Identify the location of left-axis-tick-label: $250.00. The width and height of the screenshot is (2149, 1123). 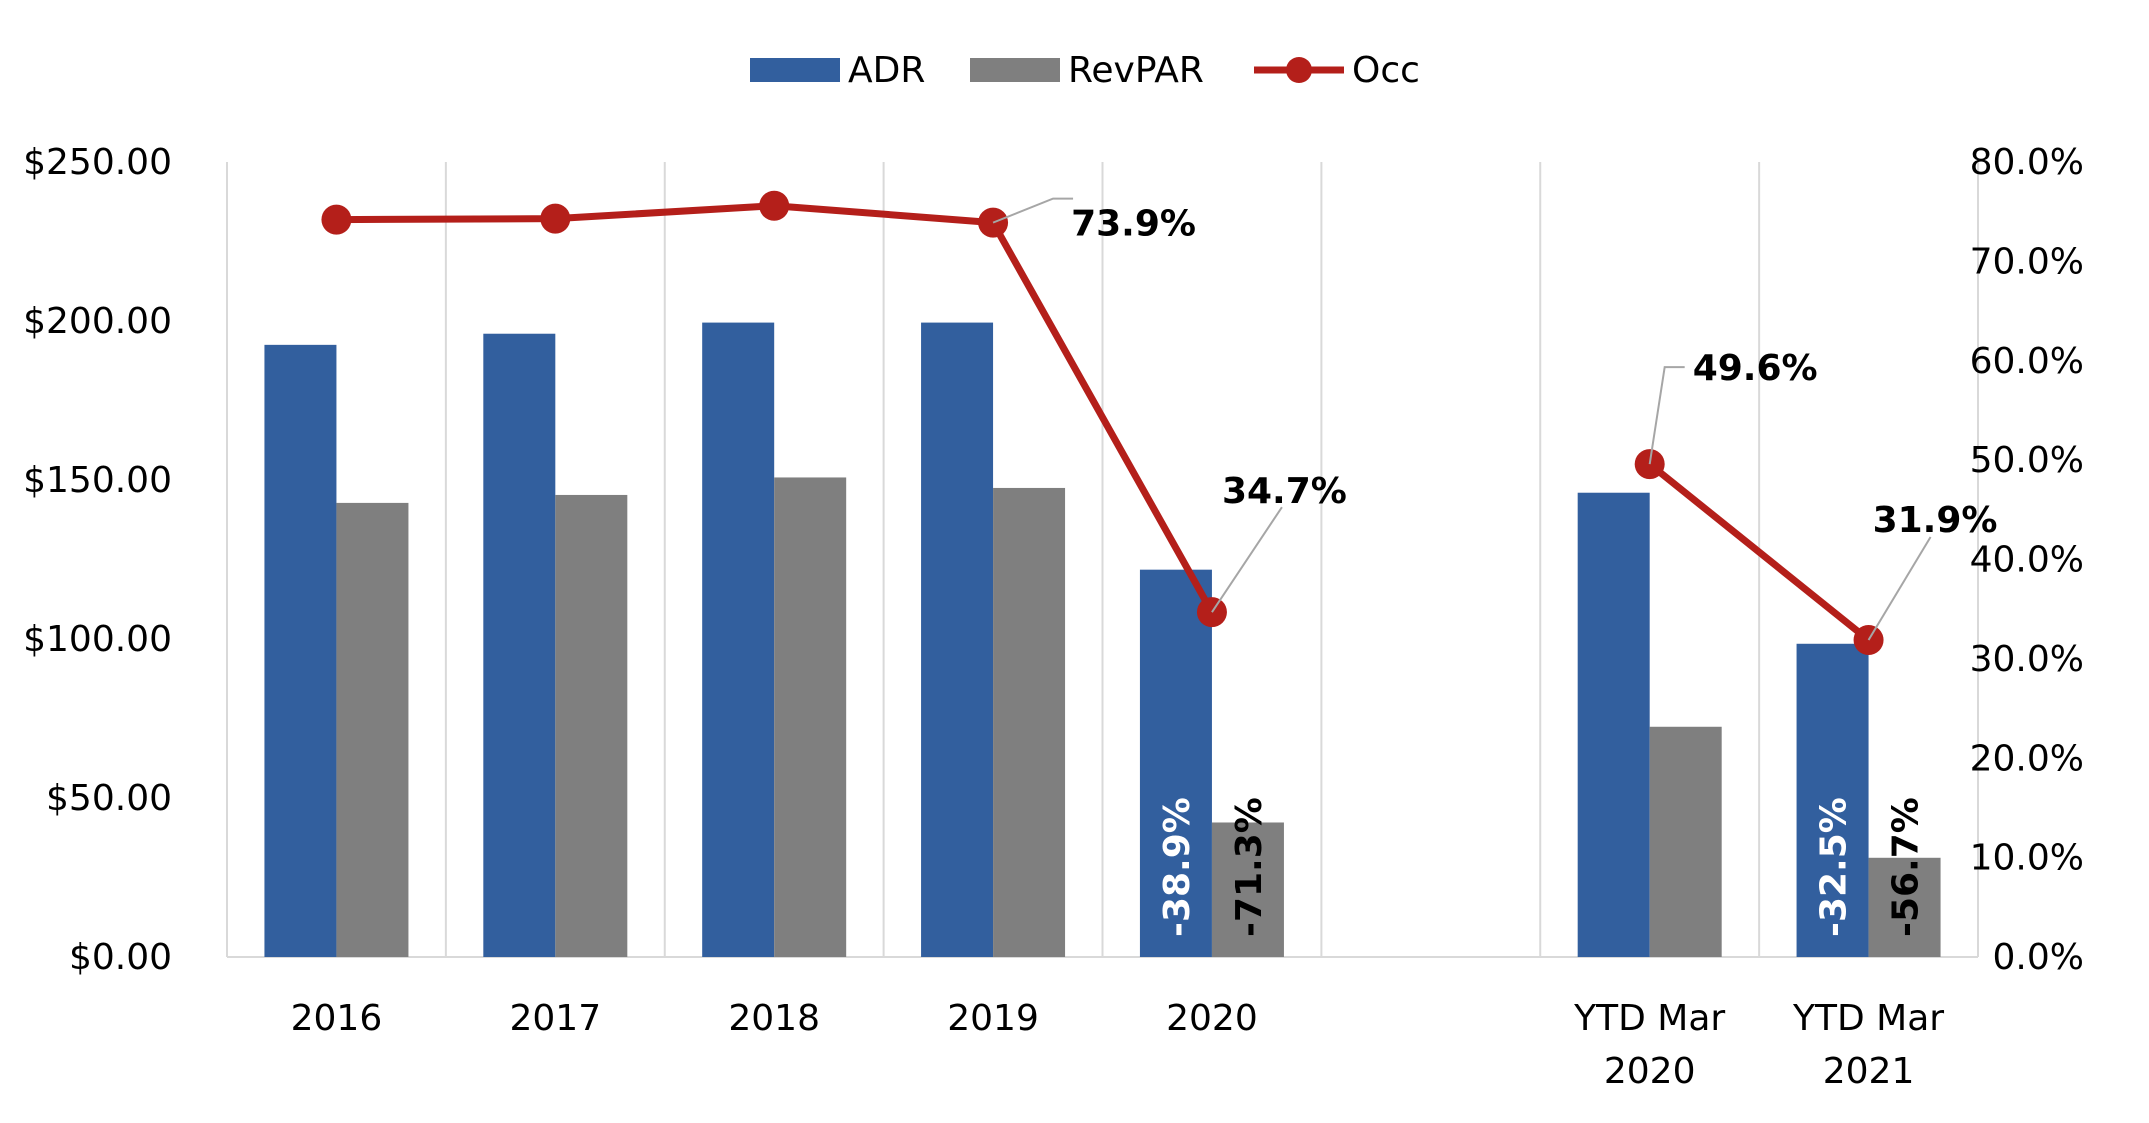
(97, 162).